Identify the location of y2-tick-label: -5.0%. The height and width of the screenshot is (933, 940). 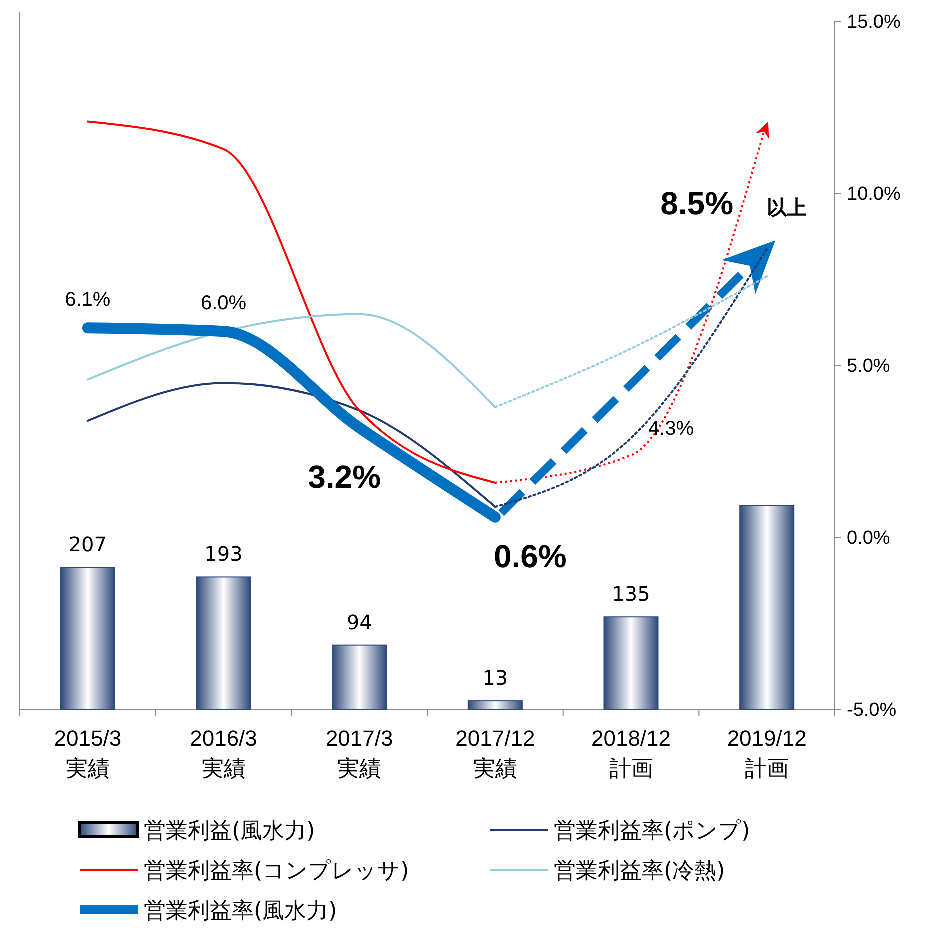
(872, 711).